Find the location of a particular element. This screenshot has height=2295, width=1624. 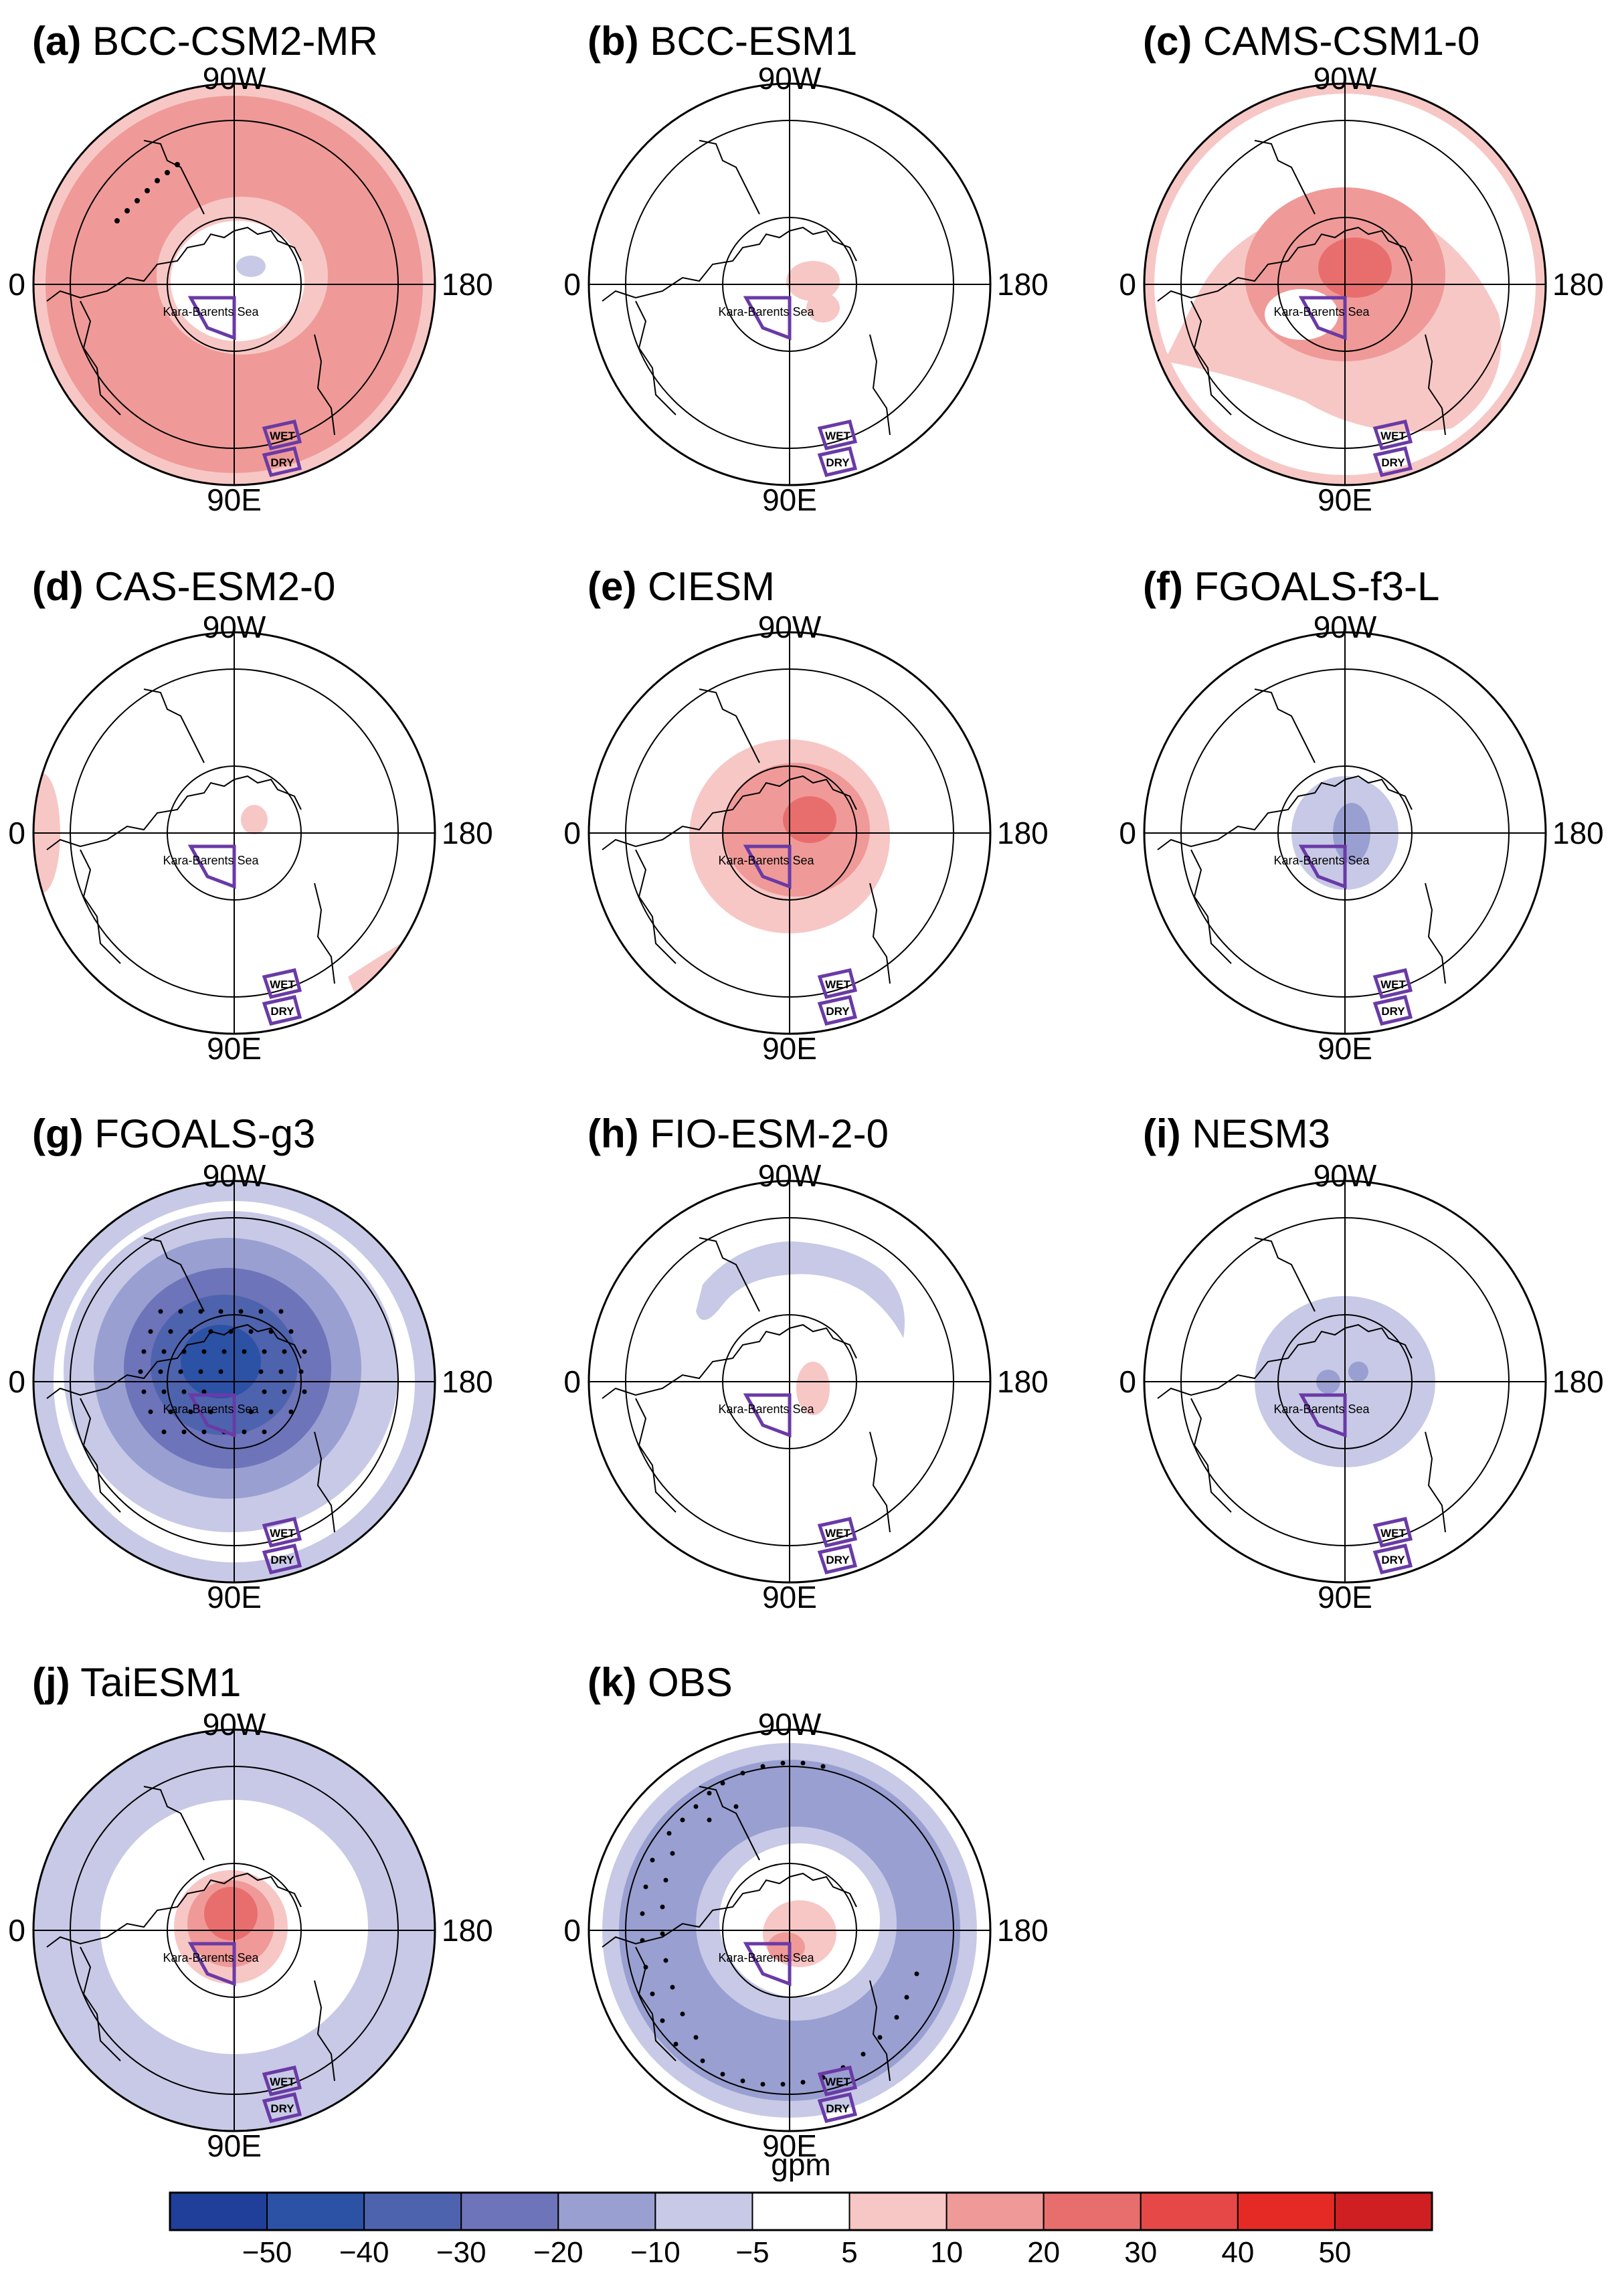

panel-title-i: (i) NESM3 is located at coordinates (1236, 1134).